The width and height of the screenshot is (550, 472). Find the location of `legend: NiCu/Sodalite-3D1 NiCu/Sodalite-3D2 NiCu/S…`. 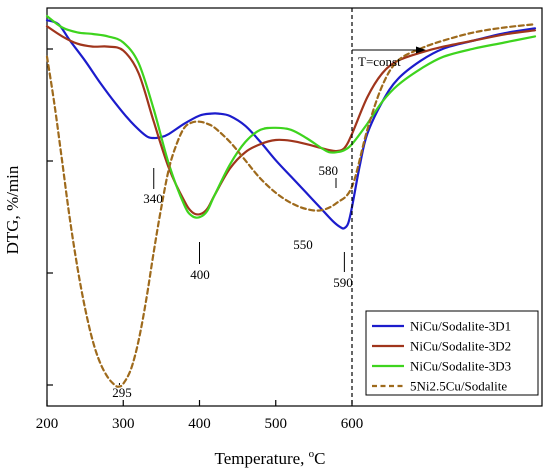

legend: NiCu/Sodalite-3D1 NiCu/Sodalite-3D2 NiCu/S… is located at coordinates (452, 353).